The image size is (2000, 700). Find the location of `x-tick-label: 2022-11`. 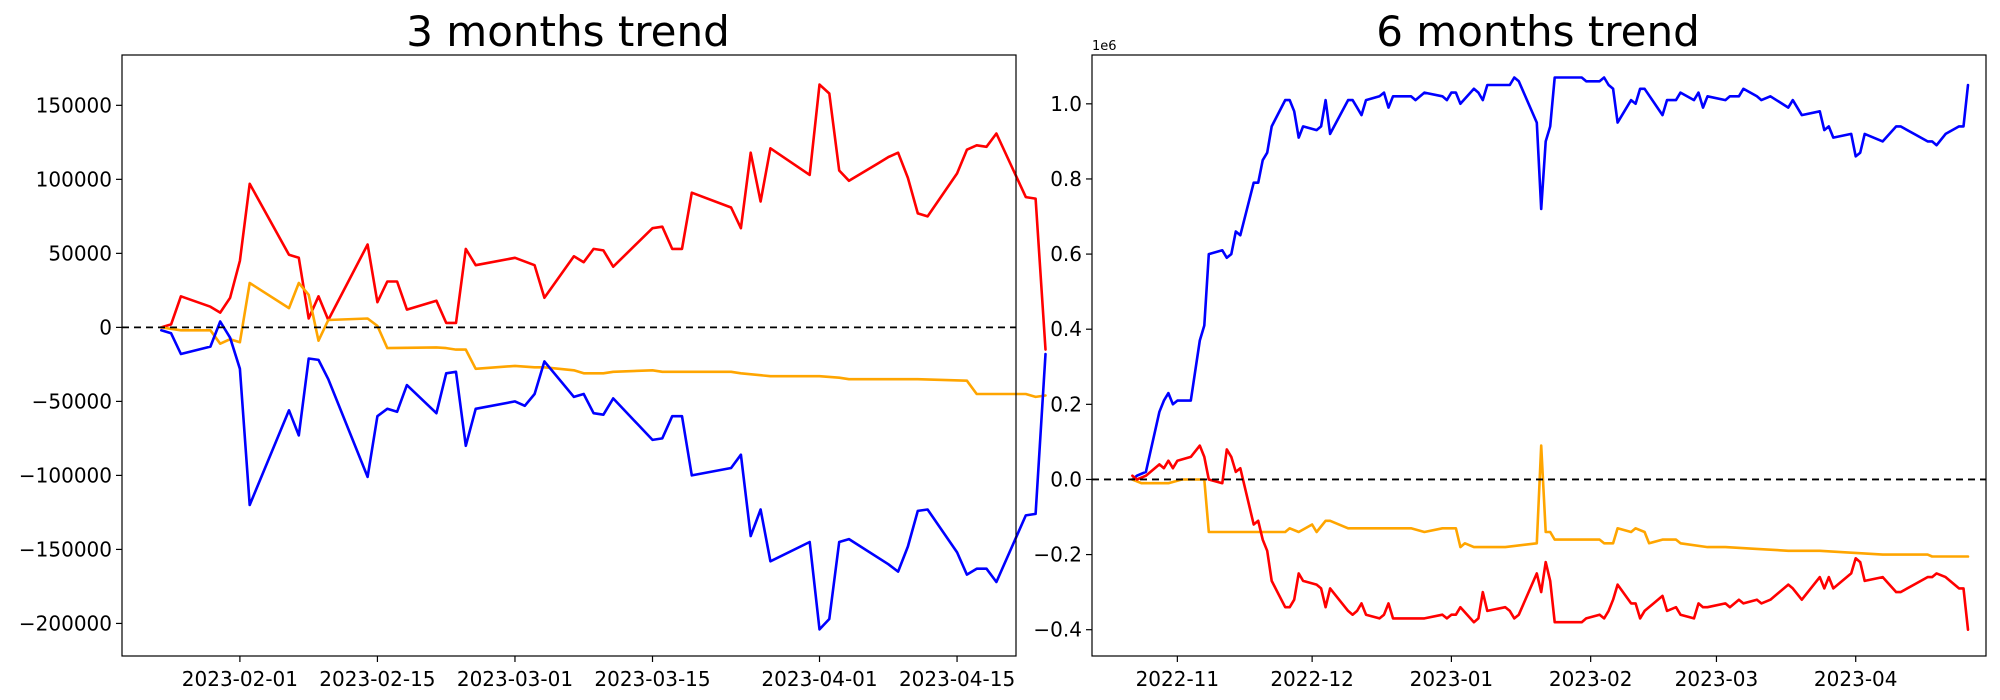

x-tick-label: 2022-11 is located at coordinates (1178, 679).